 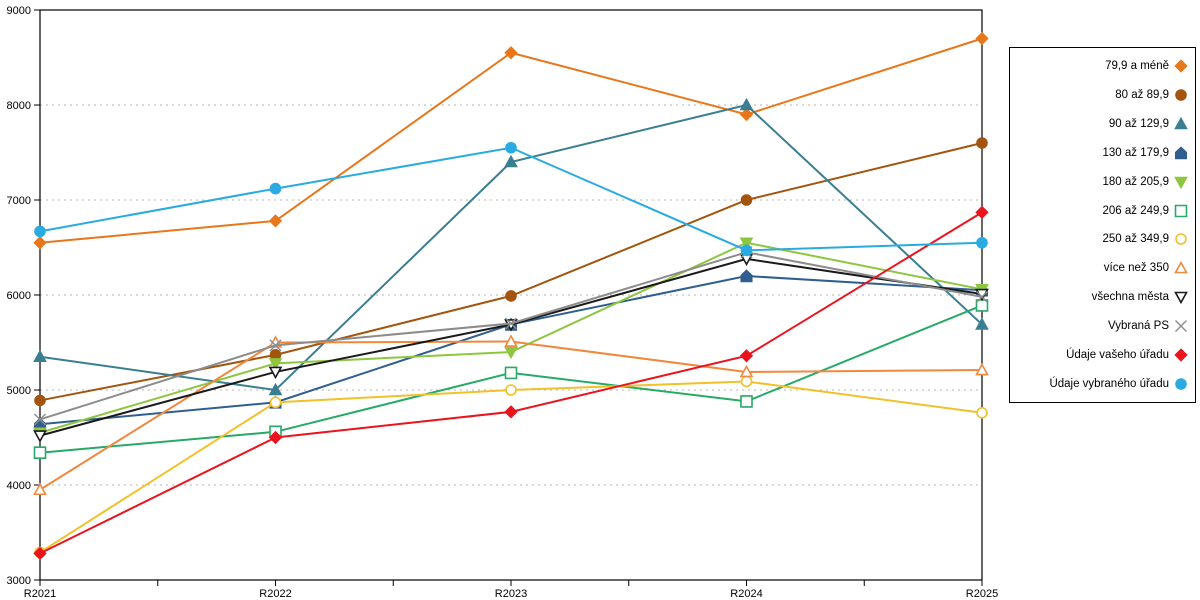 I want to click on legend-item: více než 350, so click(x=1146, y=268).